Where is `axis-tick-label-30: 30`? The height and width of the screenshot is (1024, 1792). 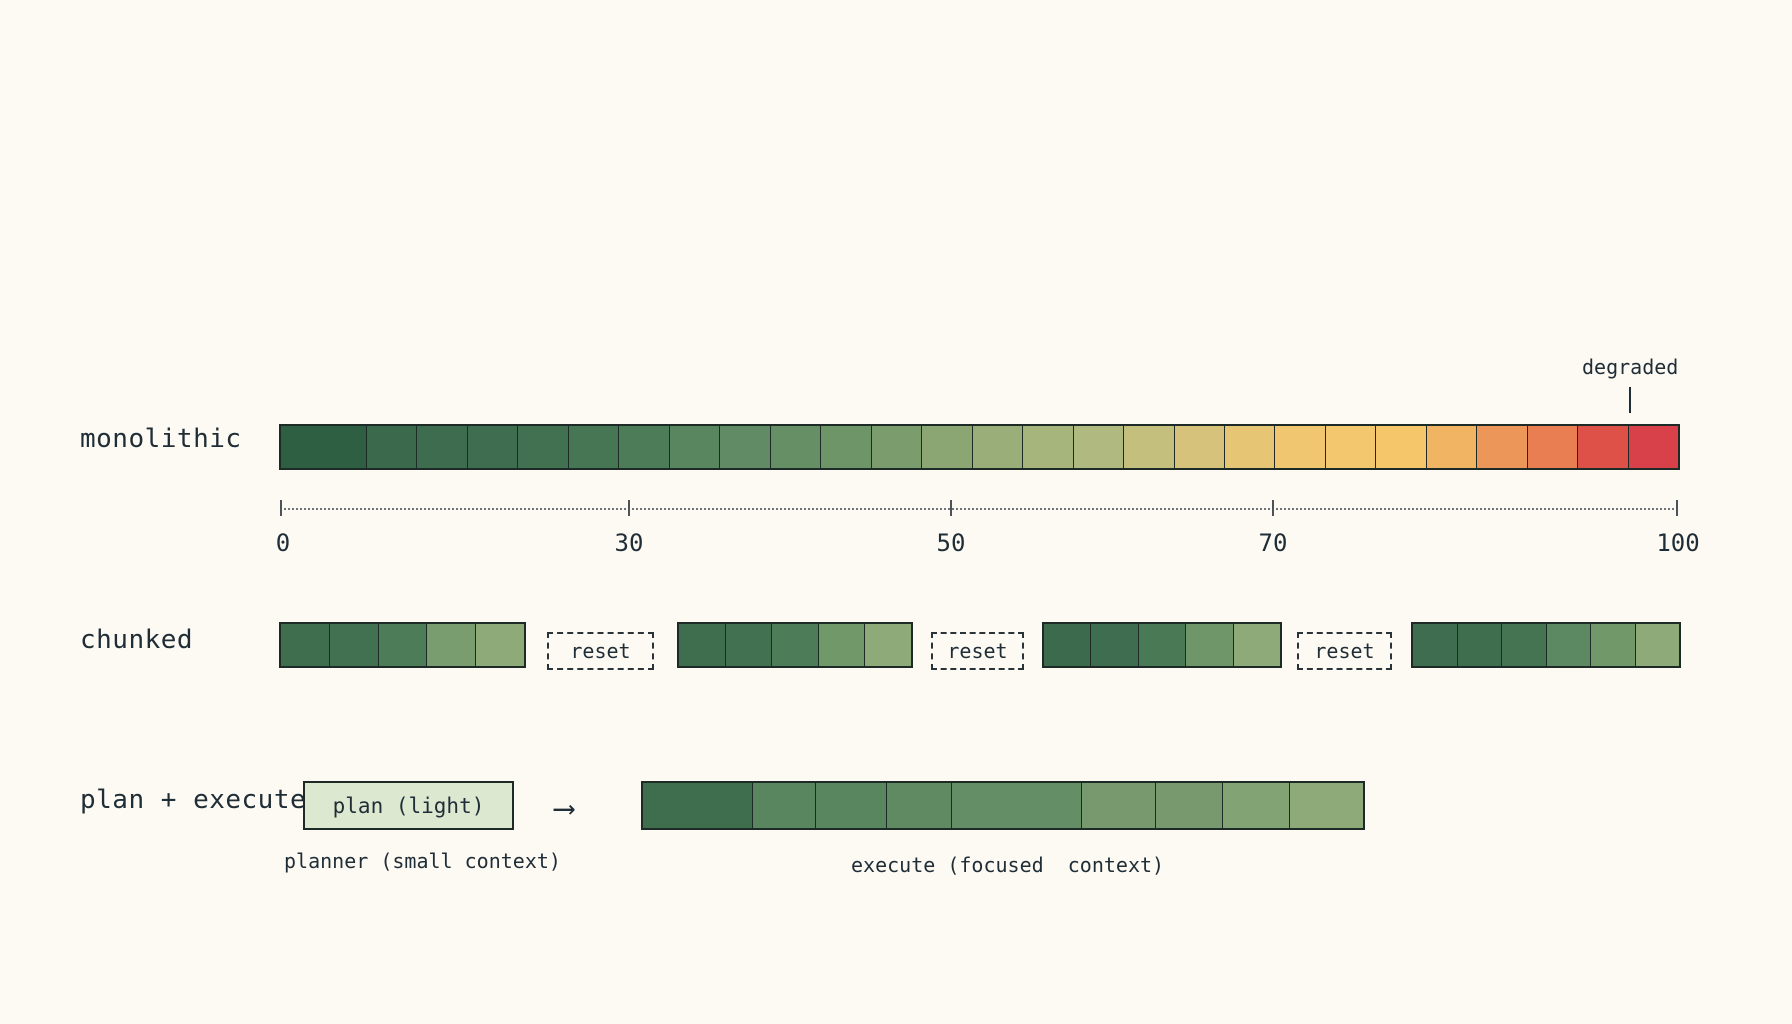 axis-tick-label-30: 30 is located at coordinates (629, 543).